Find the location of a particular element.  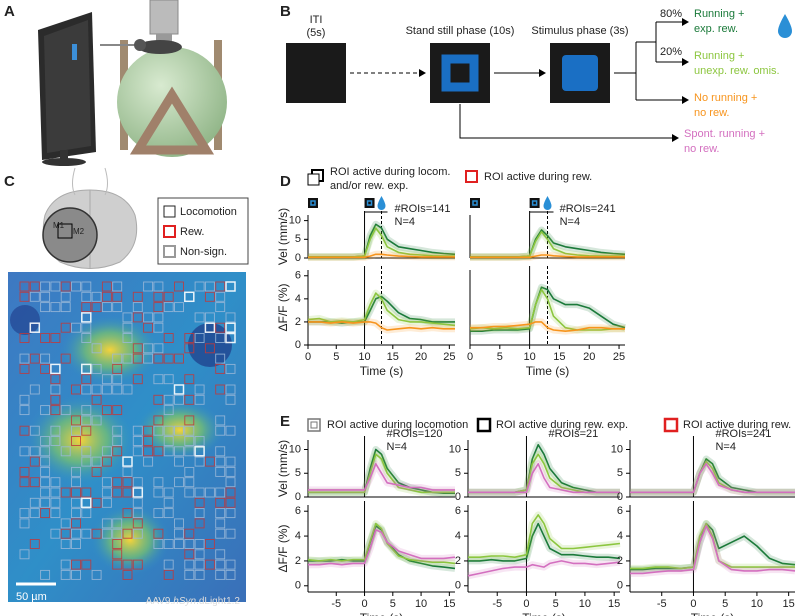

annotation: #ROIs=241 is located at coordinates (588, 209).